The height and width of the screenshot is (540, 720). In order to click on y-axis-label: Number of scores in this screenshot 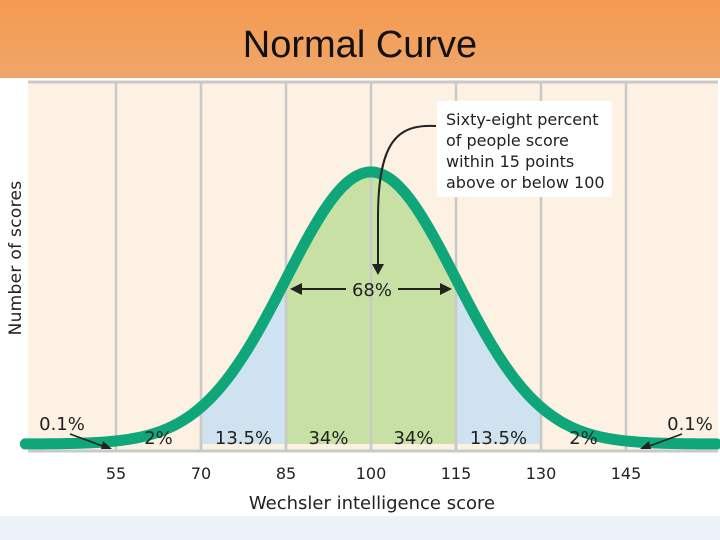, I will do `click(16, 258)`.